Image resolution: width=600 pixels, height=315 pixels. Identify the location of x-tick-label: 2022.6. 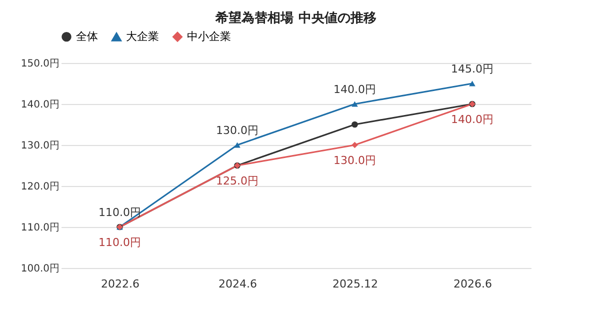
(120, 284).